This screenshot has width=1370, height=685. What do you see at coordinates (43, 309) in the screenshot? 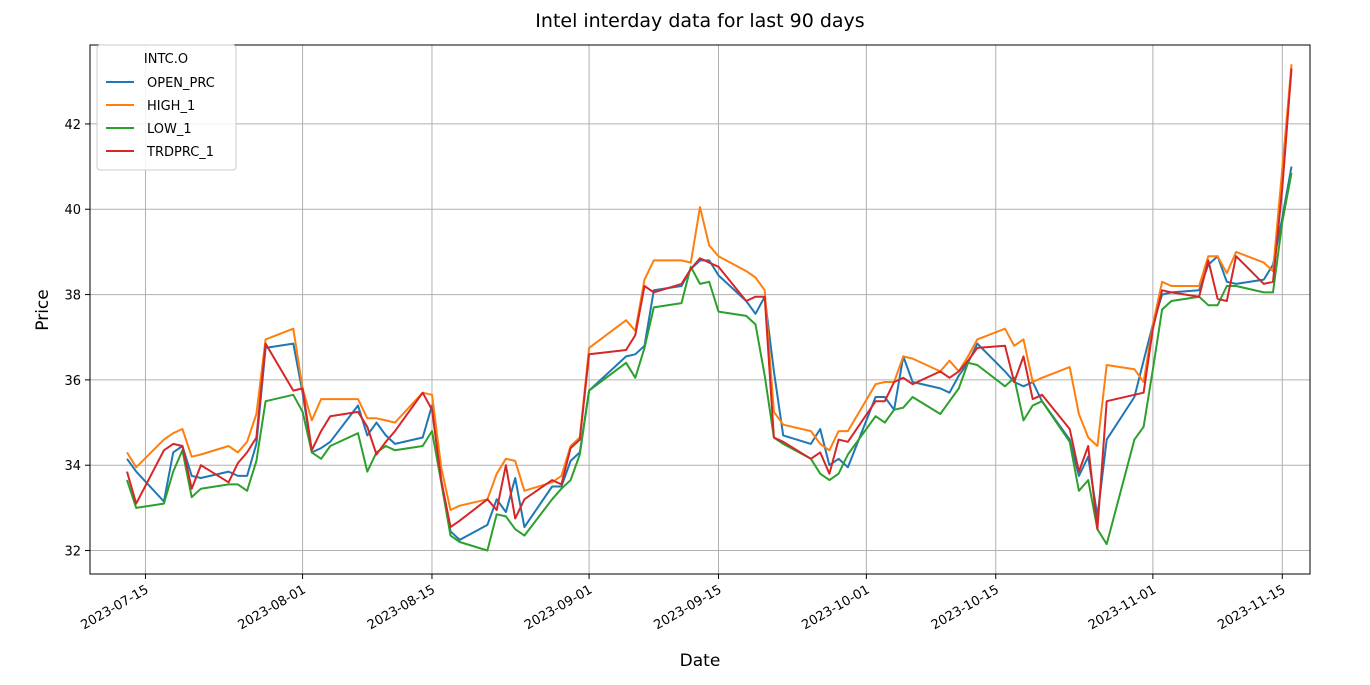
I see `y-axis-title: Price` at bounding box center [43, 309].